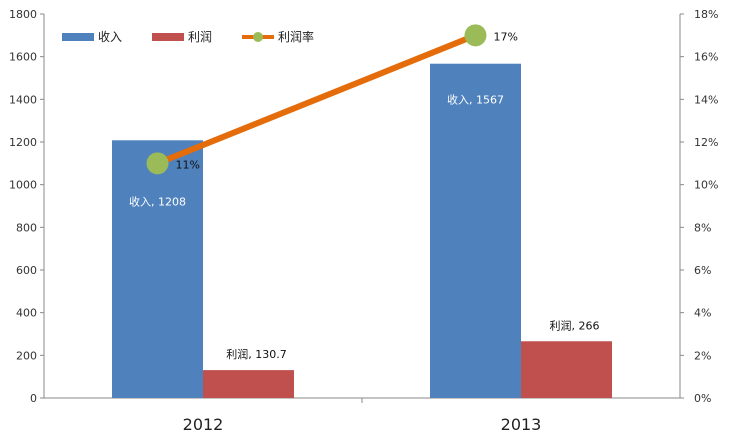 This screenshot has height=441, width=730. Describe the element at coordinates (706, 142) in the screenshot. I see `right-tick-label: 12%` at that location.